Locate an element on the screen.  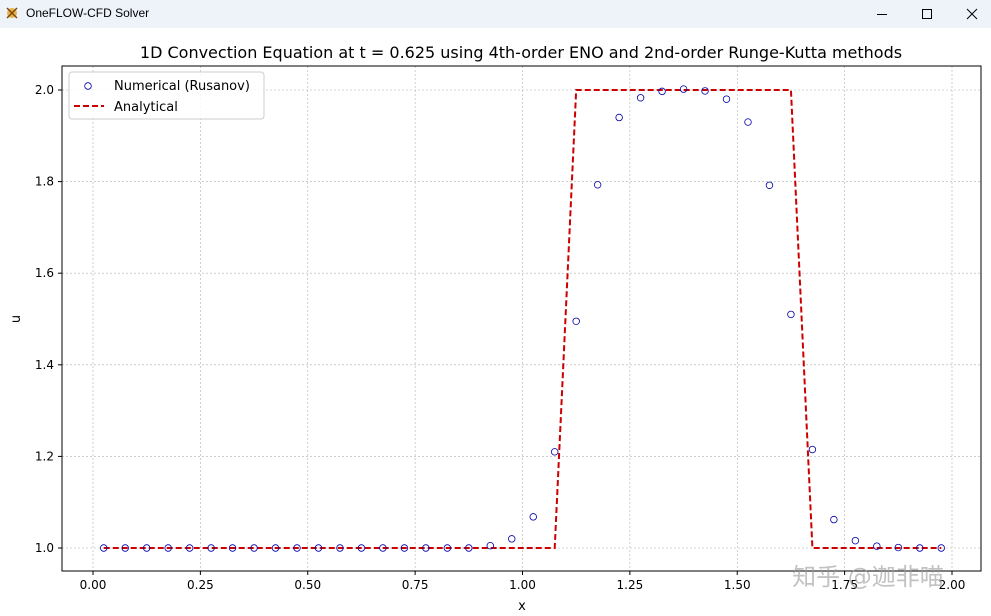
x-tick-label: 2.00 is located at coordinates (952, 585).